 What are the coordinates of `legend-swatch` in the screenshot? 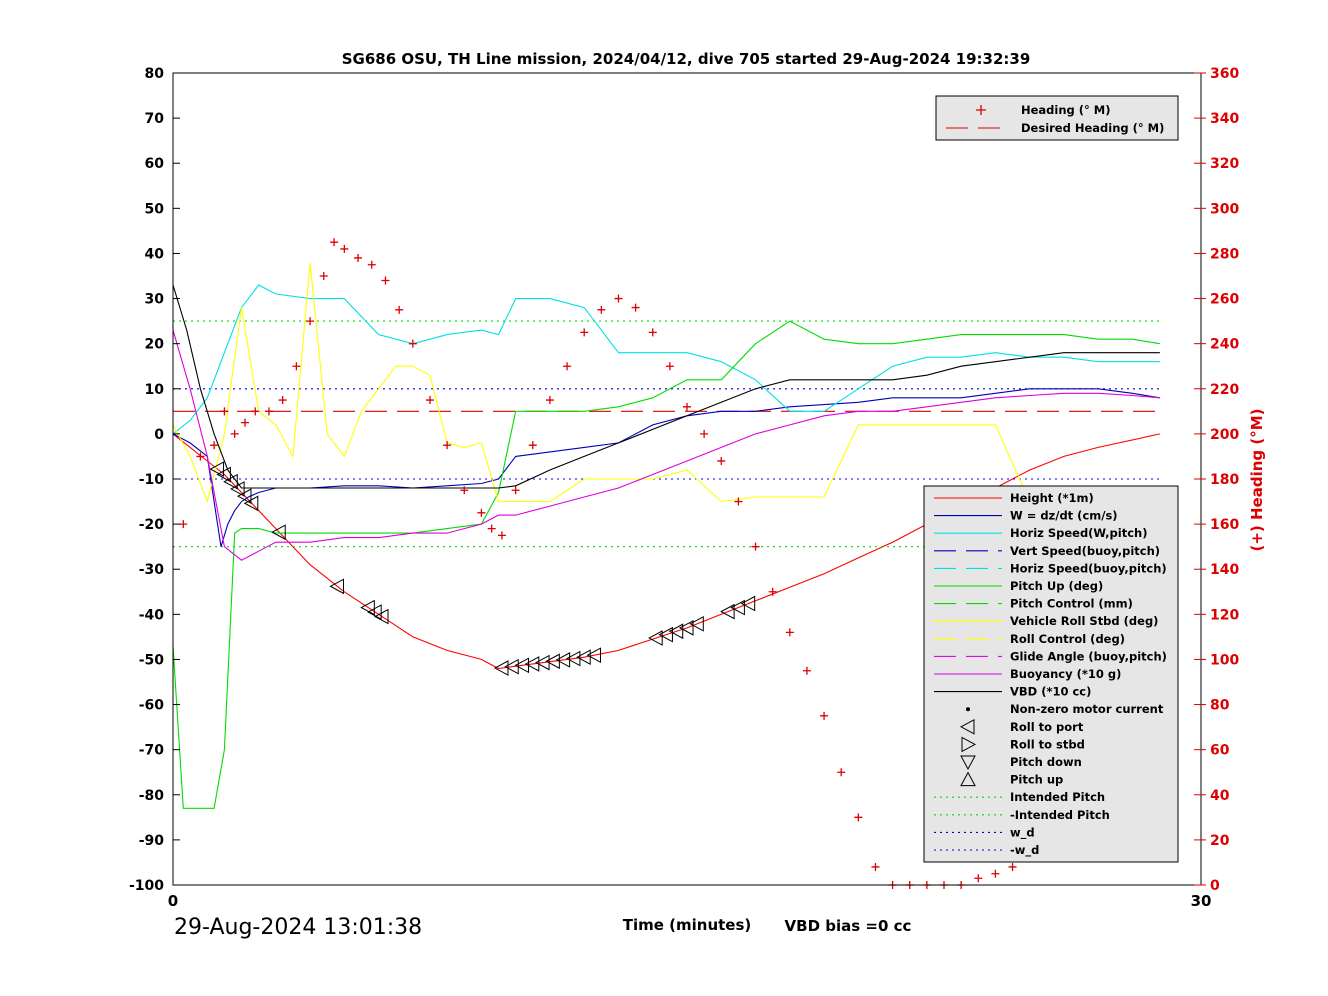 It's located at (968, 763).